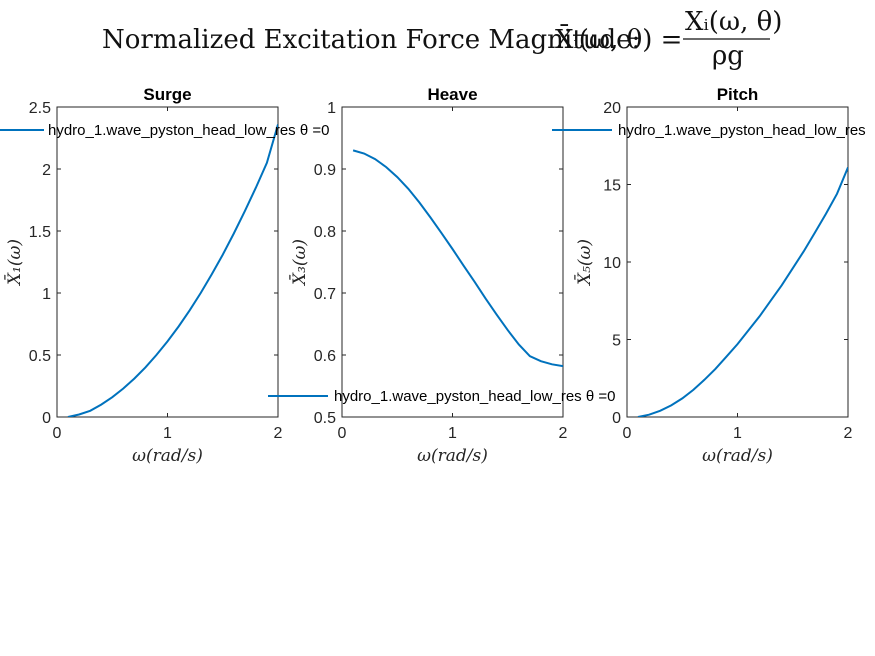  I want to click on y-axis-label: X̄₁(ω), so click(14, 263).